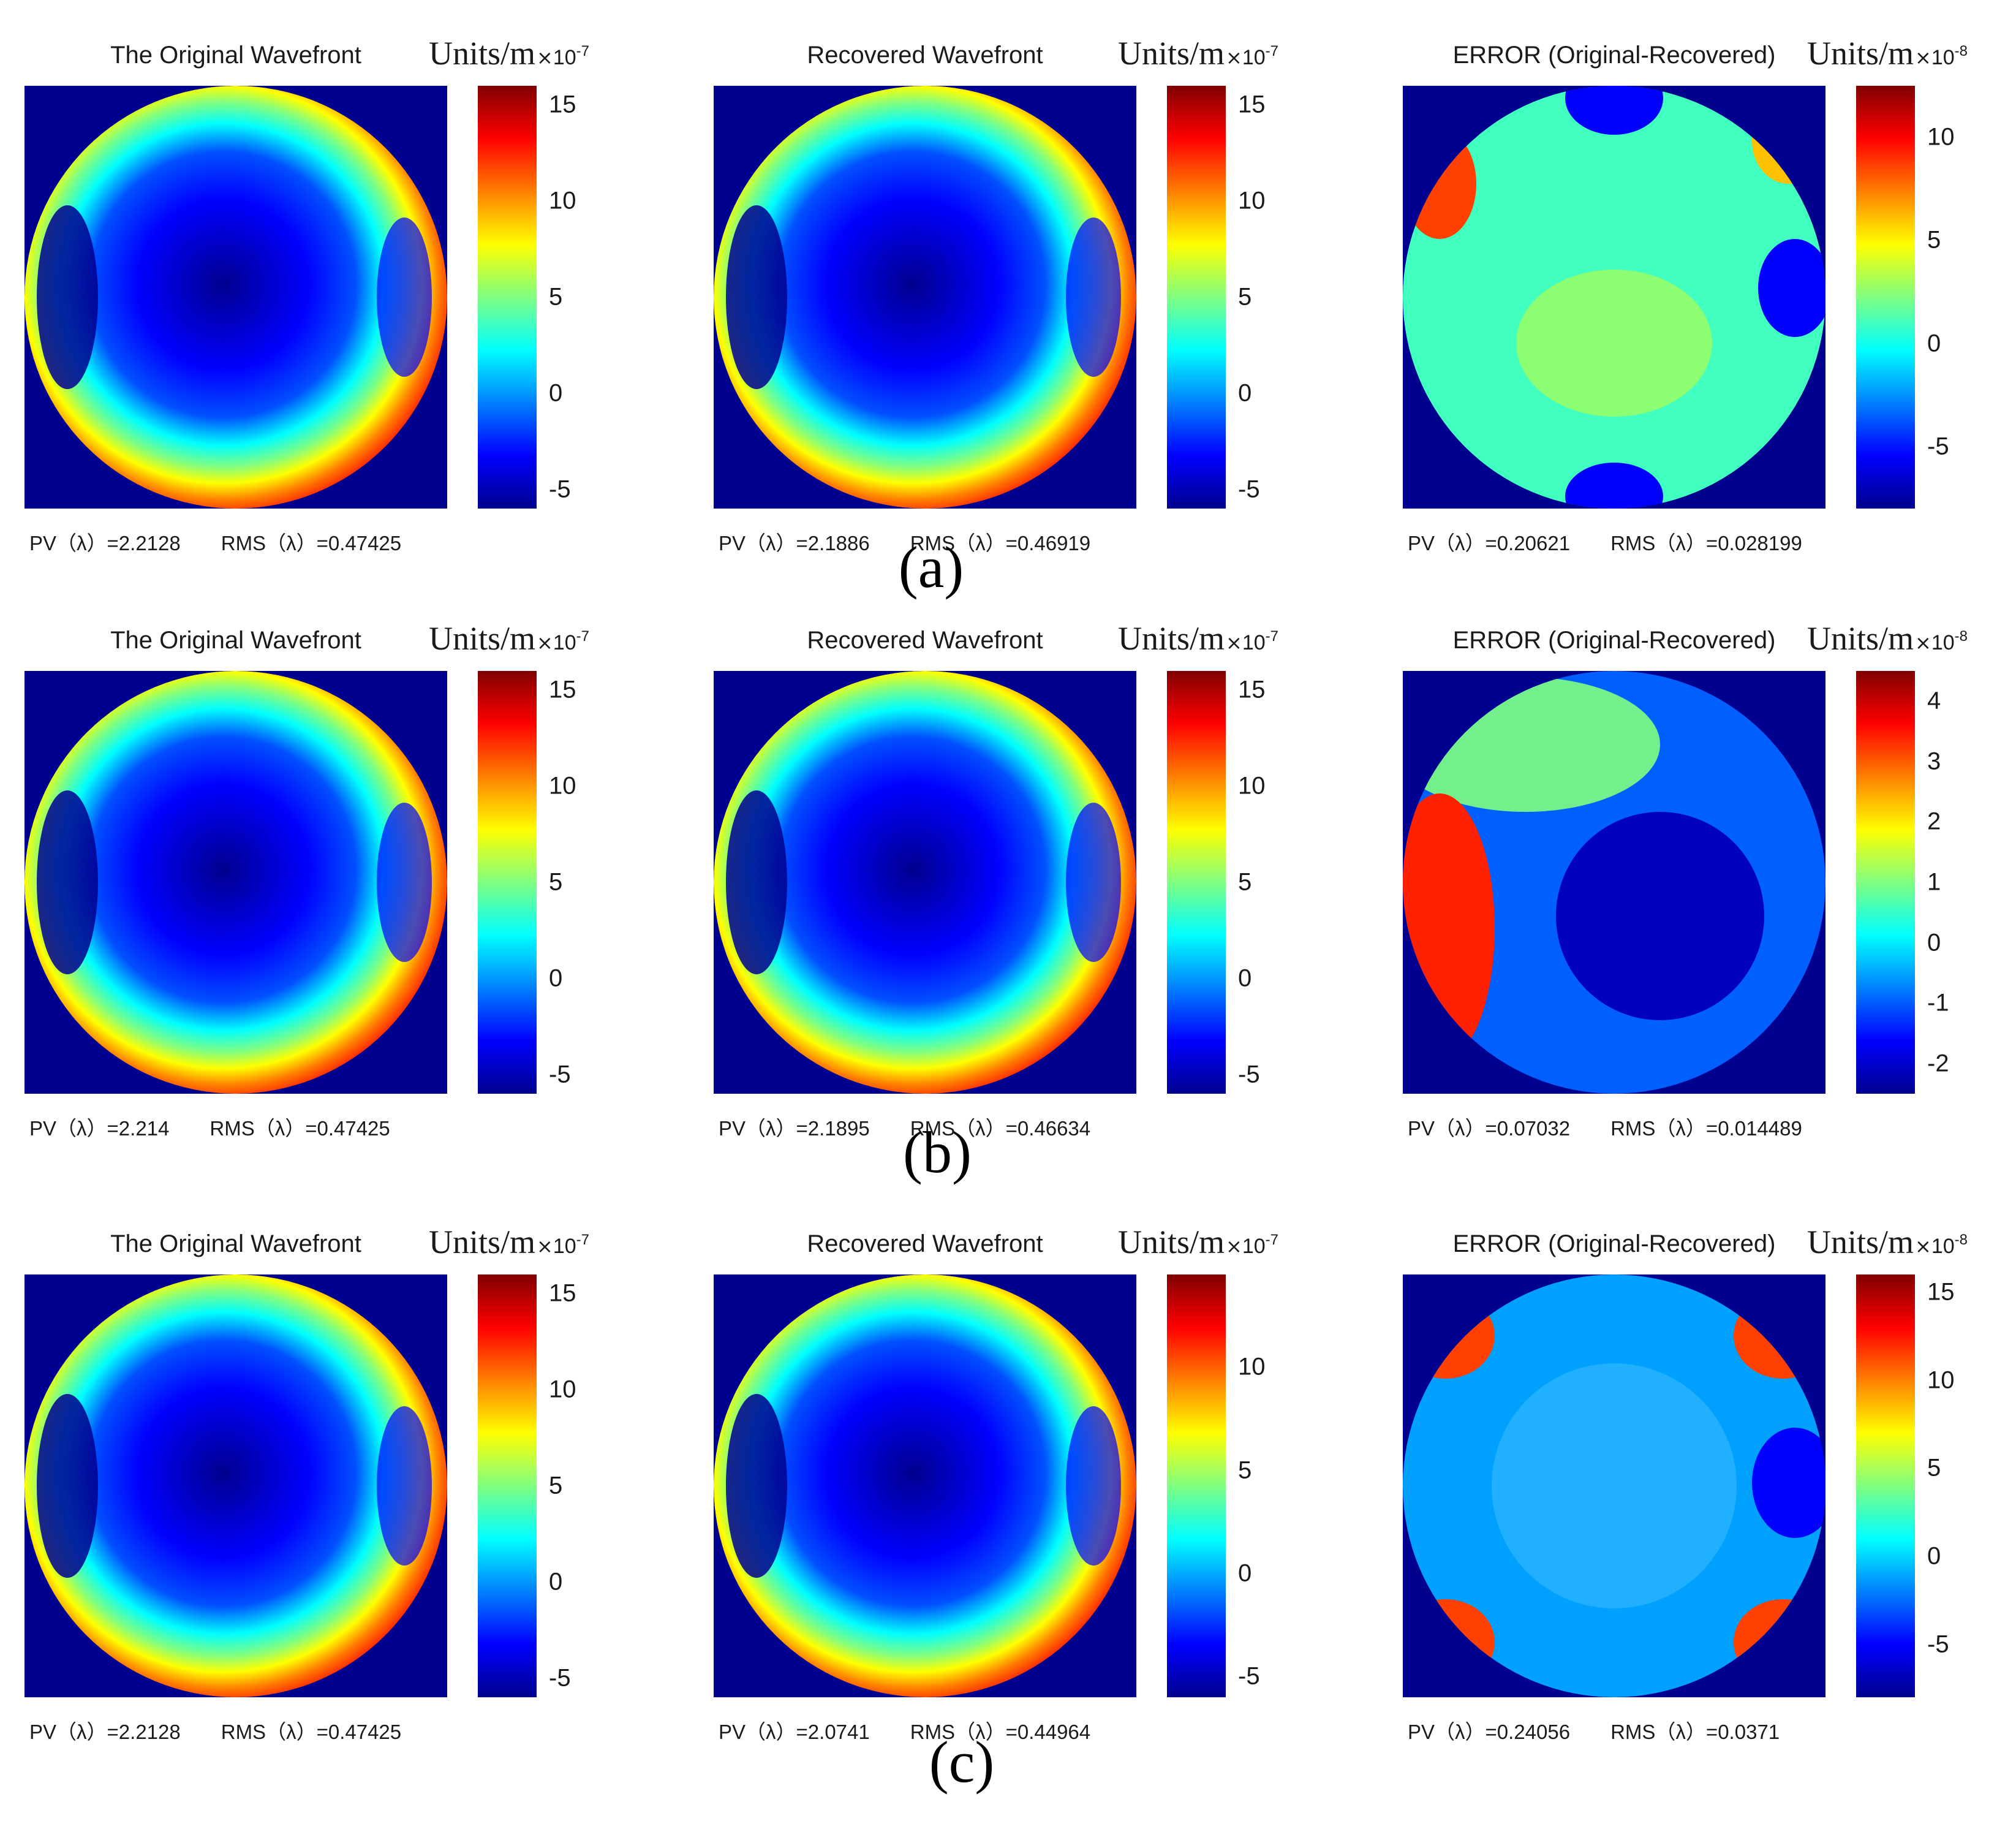 This screenshot has height=1848, width=2016. What do you see at coordinates (1531, 744) in the screenshot?
I see `error-mid-top` at bounding box center [1531, 744].